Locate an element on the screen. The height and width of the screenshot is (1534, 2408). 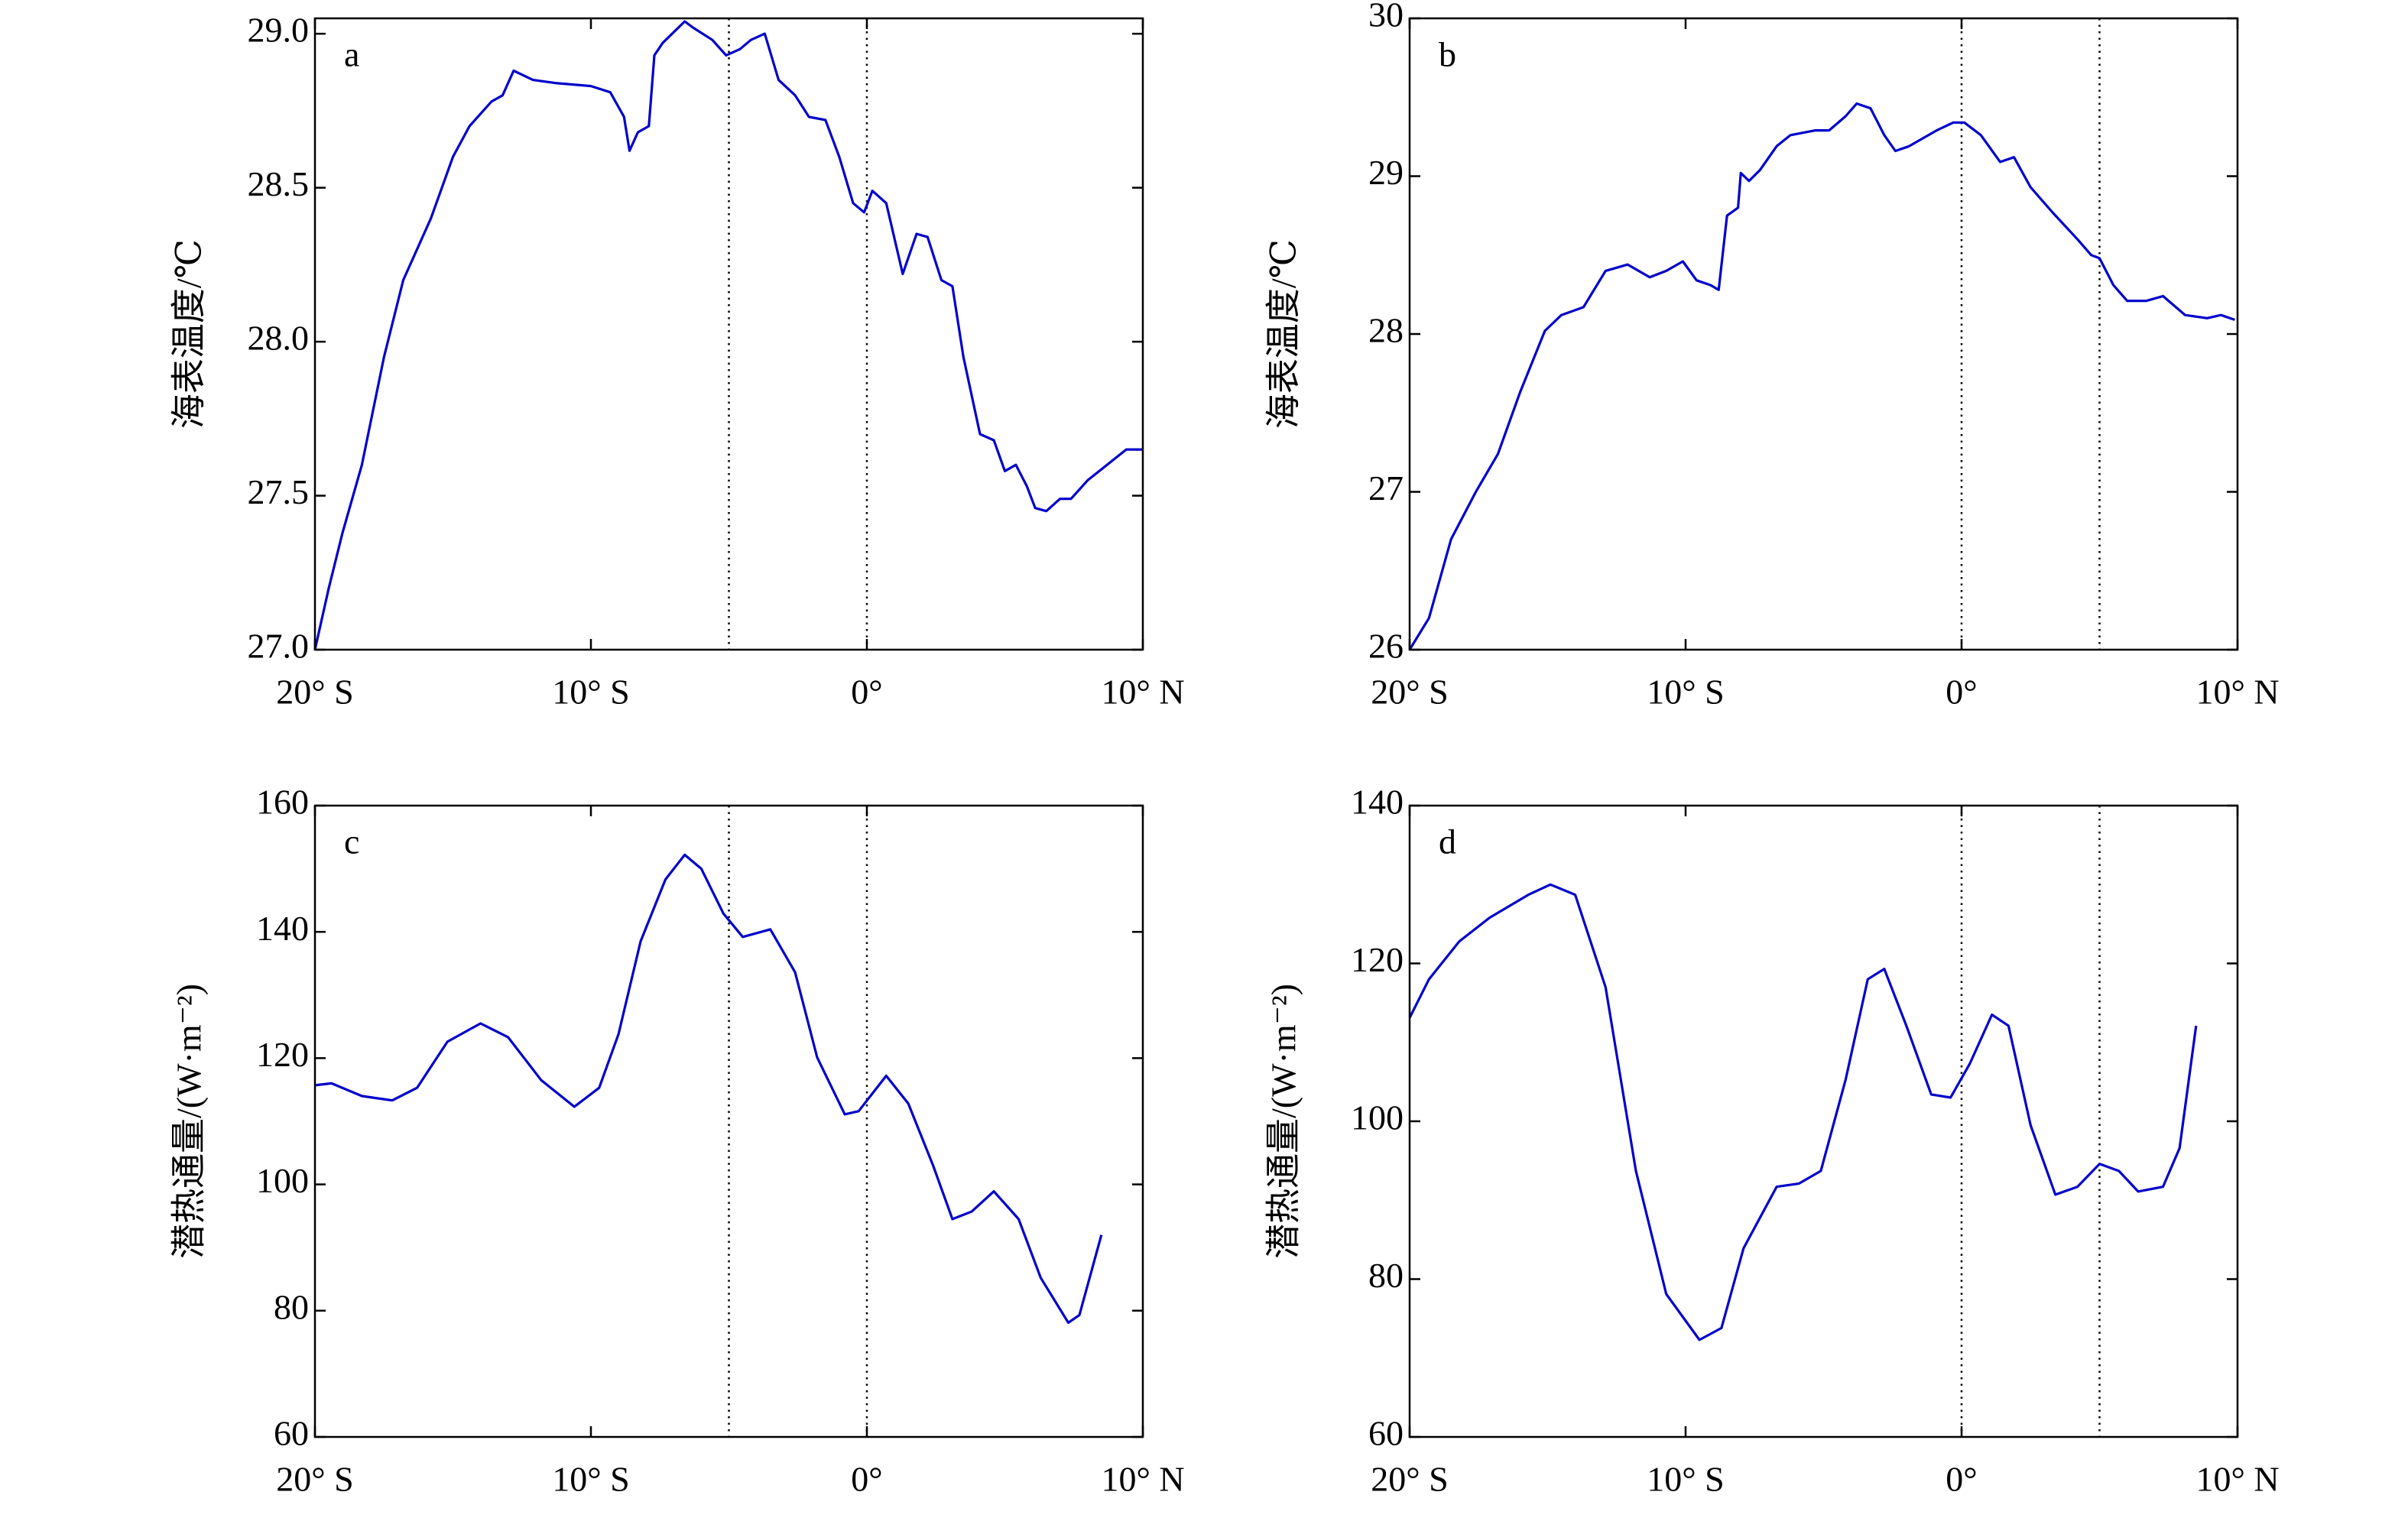
y-tick-label: 27.5 is located at coordinates (279, 491).